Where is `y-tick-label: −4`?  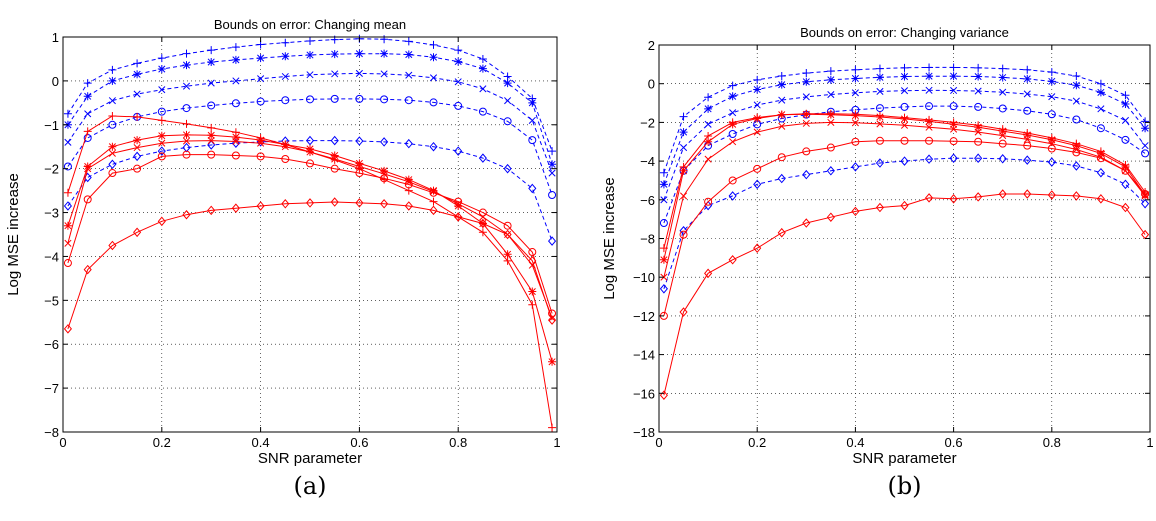
y-tick-label: −4 is located at coordinates (51, 256).